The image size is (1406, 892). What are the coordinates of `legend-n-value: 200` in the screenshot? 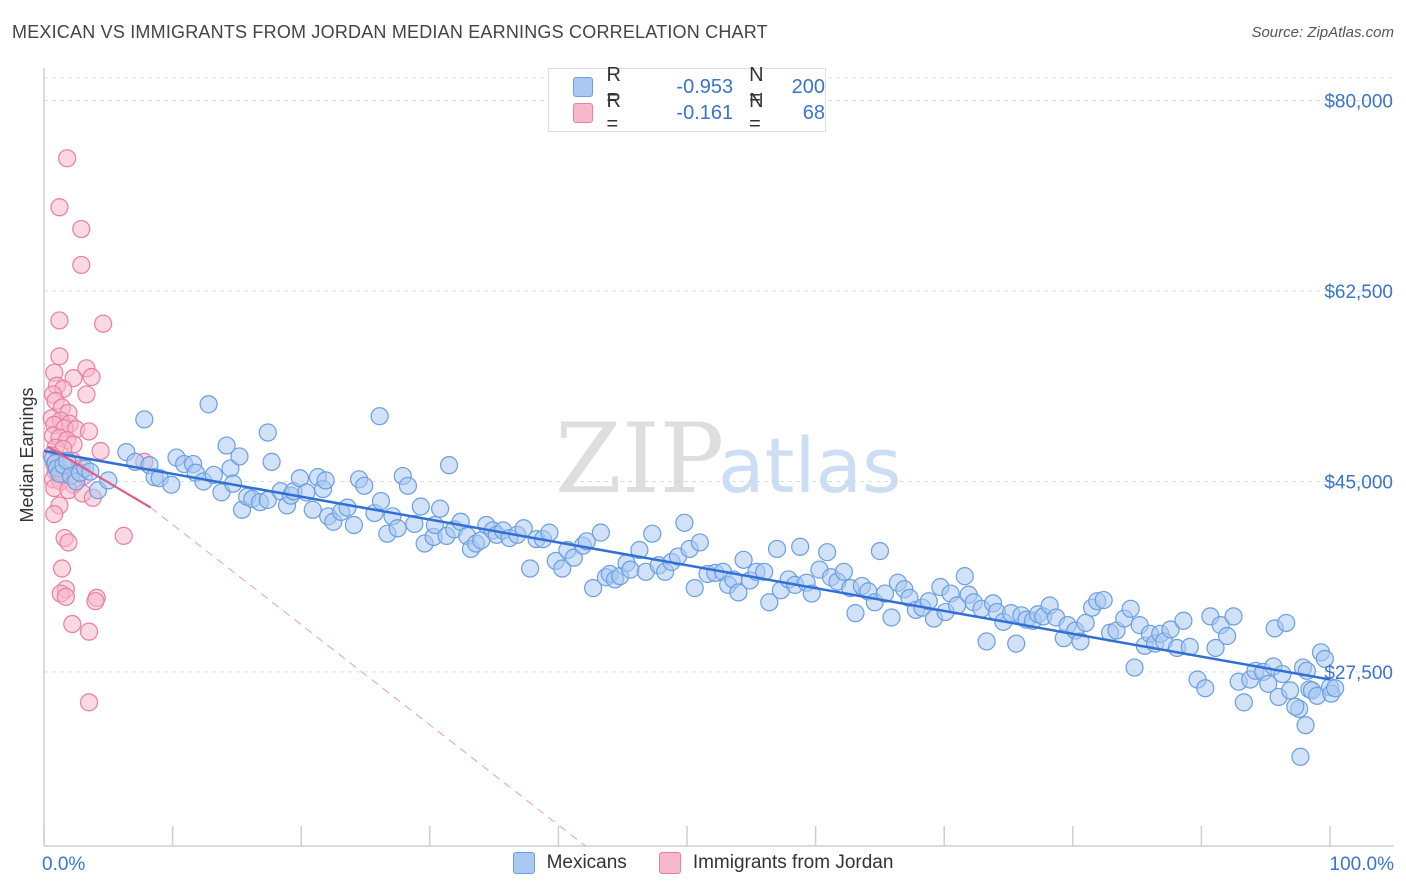 It's located at (808, 86).